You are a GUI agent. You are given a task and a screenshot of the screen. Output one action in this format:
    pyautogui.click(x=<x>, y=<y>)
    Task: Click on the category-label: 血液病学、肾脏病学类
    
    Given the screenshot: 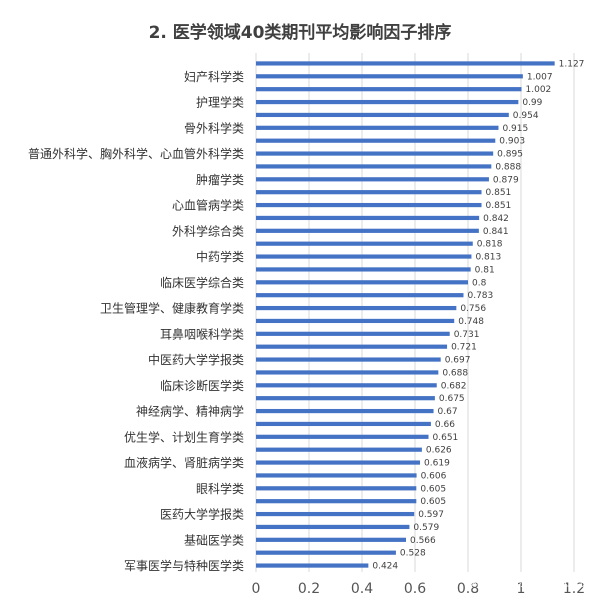 What is the action you would take?
    pyautogui.click(x=184, y=462)
    